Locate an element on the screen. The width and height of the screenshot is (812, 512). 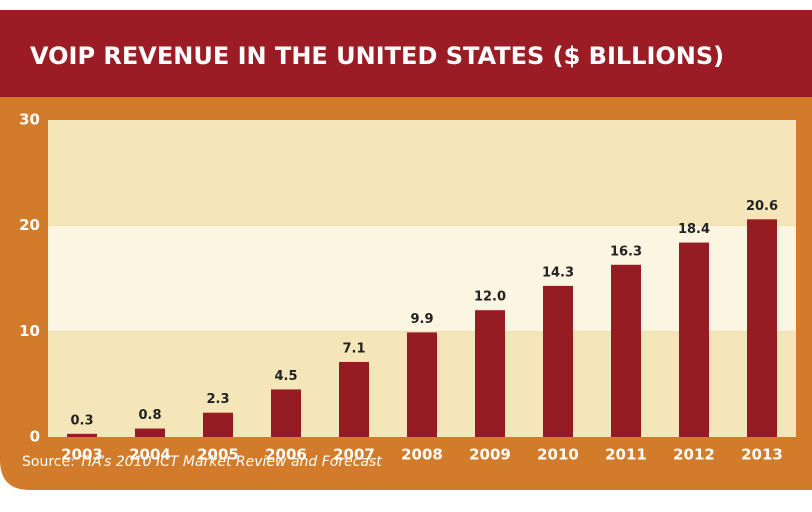
y-tick-label: 20 is located at coordinates (29, 225).